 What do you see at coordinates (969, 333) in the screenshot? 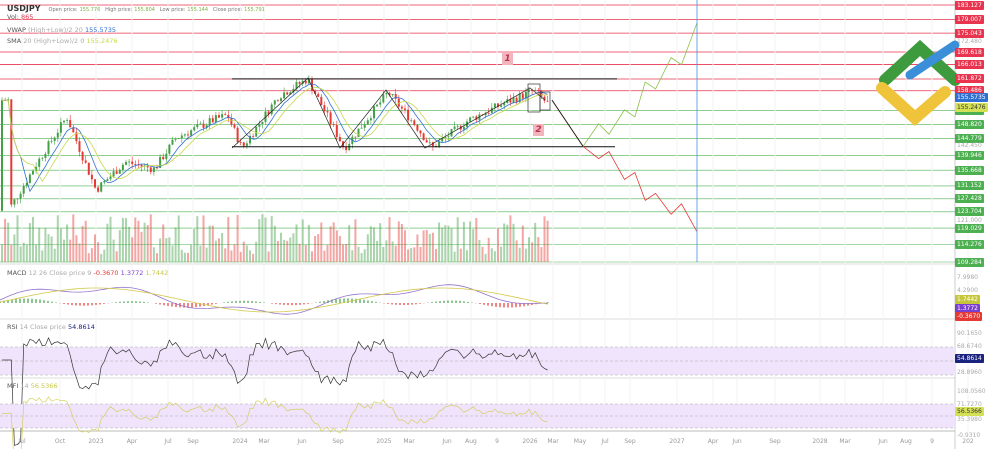
I see `rsi-tick: 90.1650` at bounding box center [969, 333].